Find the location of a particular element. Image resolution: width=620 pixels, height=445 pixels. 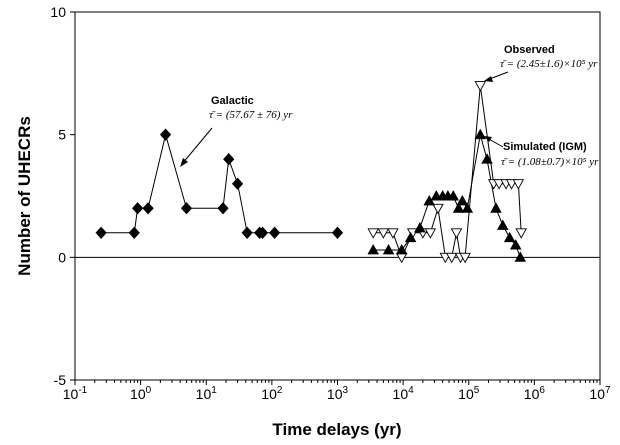

x-tick-label: 10⁷ is located at coordinates (600, 393).